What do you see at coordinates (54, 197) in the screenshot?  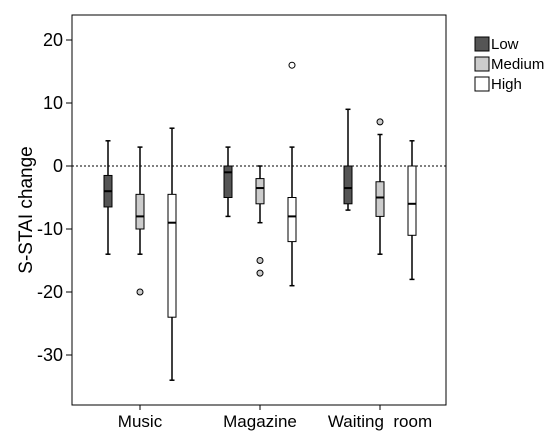 I see `y-axis: 20 10 0 -10 -20 -30` at bounding box center [54, 197].